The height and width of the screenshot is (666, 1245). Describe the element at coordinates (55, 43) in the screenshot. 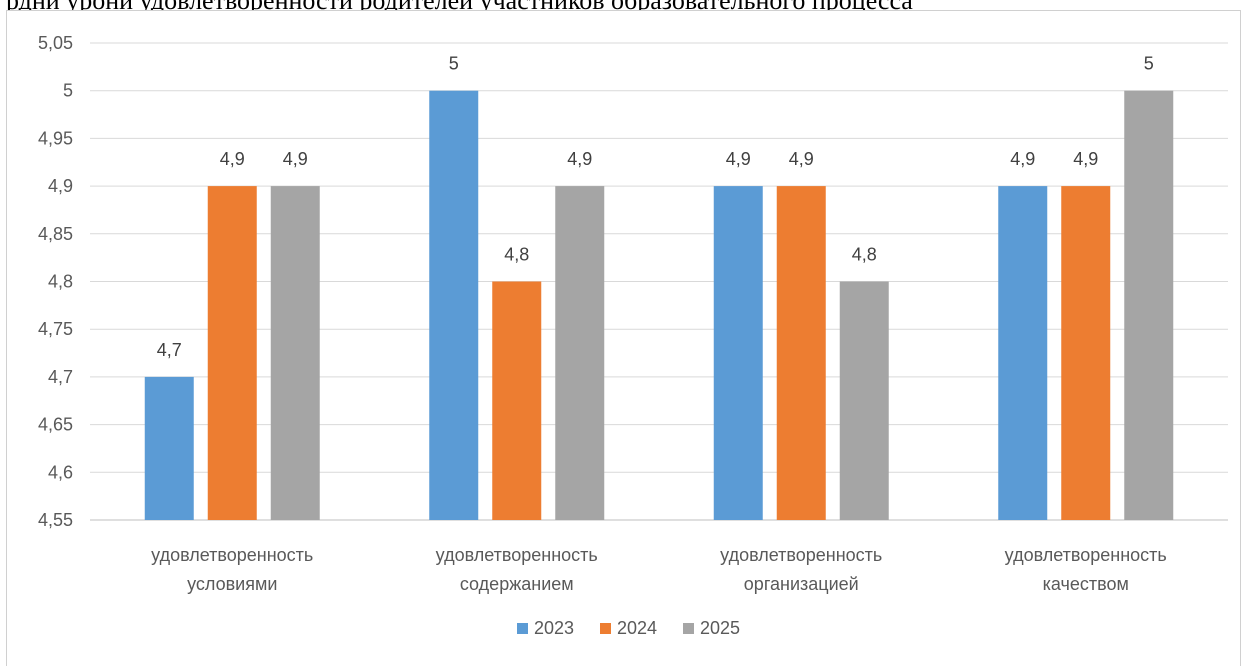

I see `y-tick-label: 5,05` at that location.